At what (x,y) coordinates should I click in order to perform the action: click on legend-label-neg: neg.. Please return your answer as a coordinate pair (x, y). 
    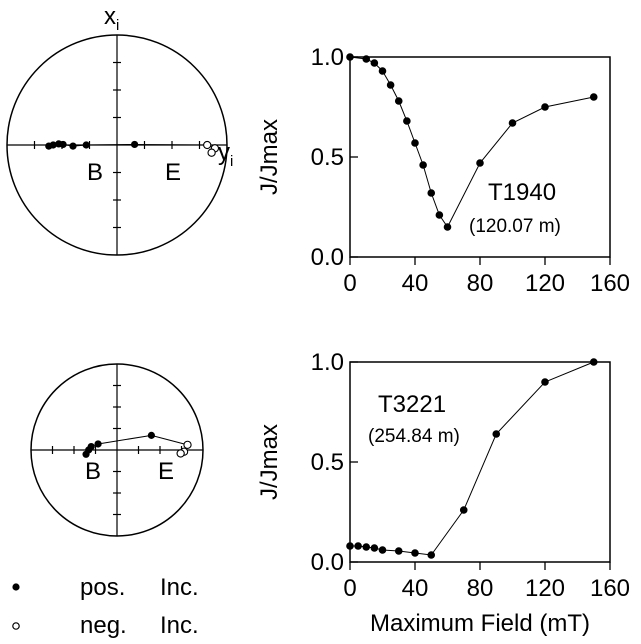
    Looking at the image, I should click on (103, 625).